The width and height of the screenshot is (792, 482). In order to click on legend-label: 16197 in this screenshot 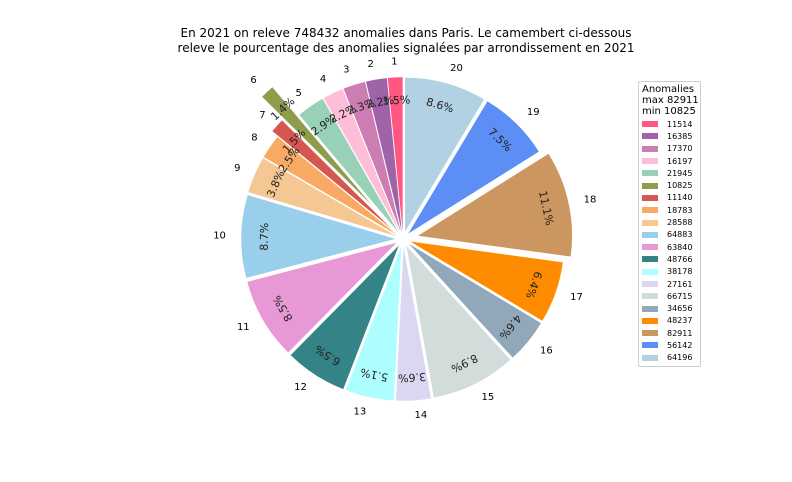, I will do `click(680, 161)`.